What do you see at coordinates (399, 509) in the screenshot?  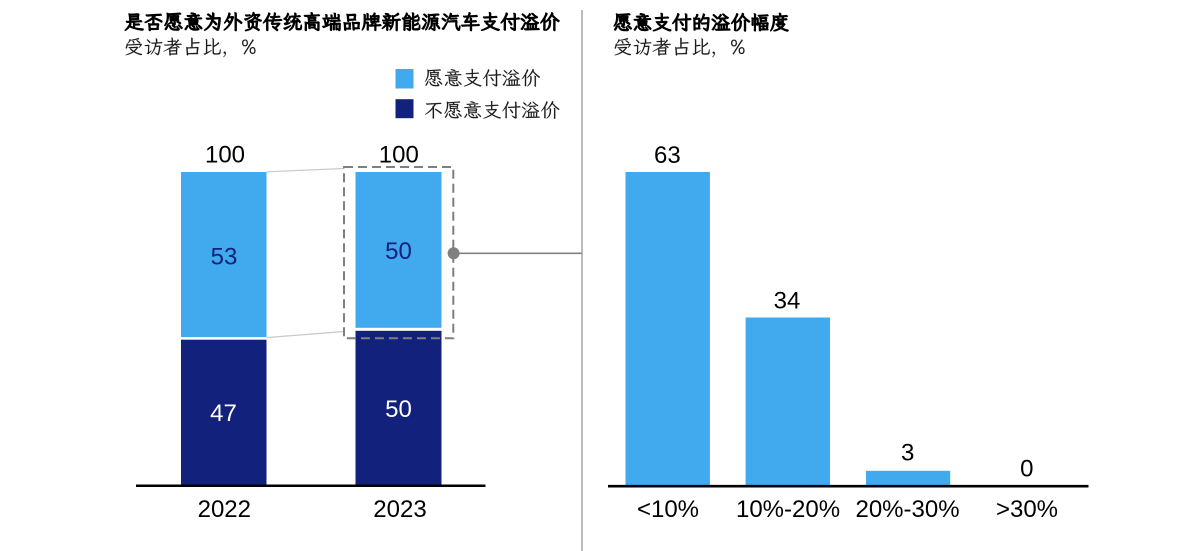 I see `svg-text: 2023` at bounding box center [399, 509].